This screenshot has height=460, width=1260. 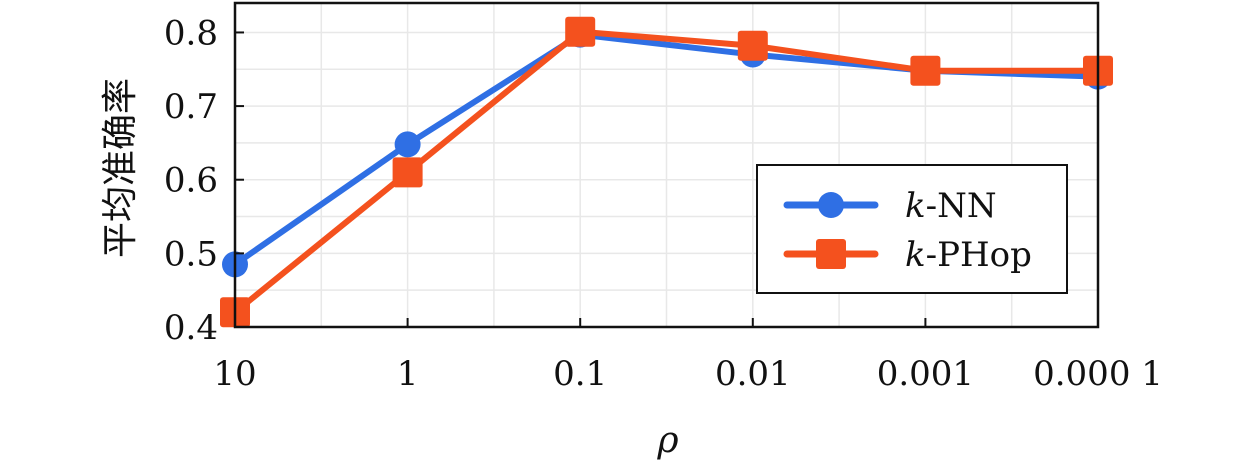 What do you see at coordinates (1098, 374) in the screenshot?
I see `x-tick-label: 0.000 1` at bounding box center [1098, 374].